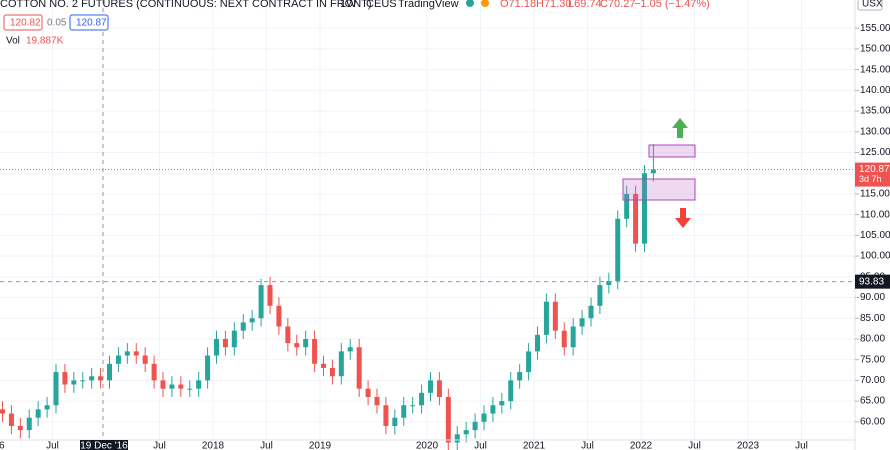 This screenshot has height=450, width=890. Describe the element at coordinates (872, 318) in the screenshot. I see `y-tick-label: 85.00` at that location.